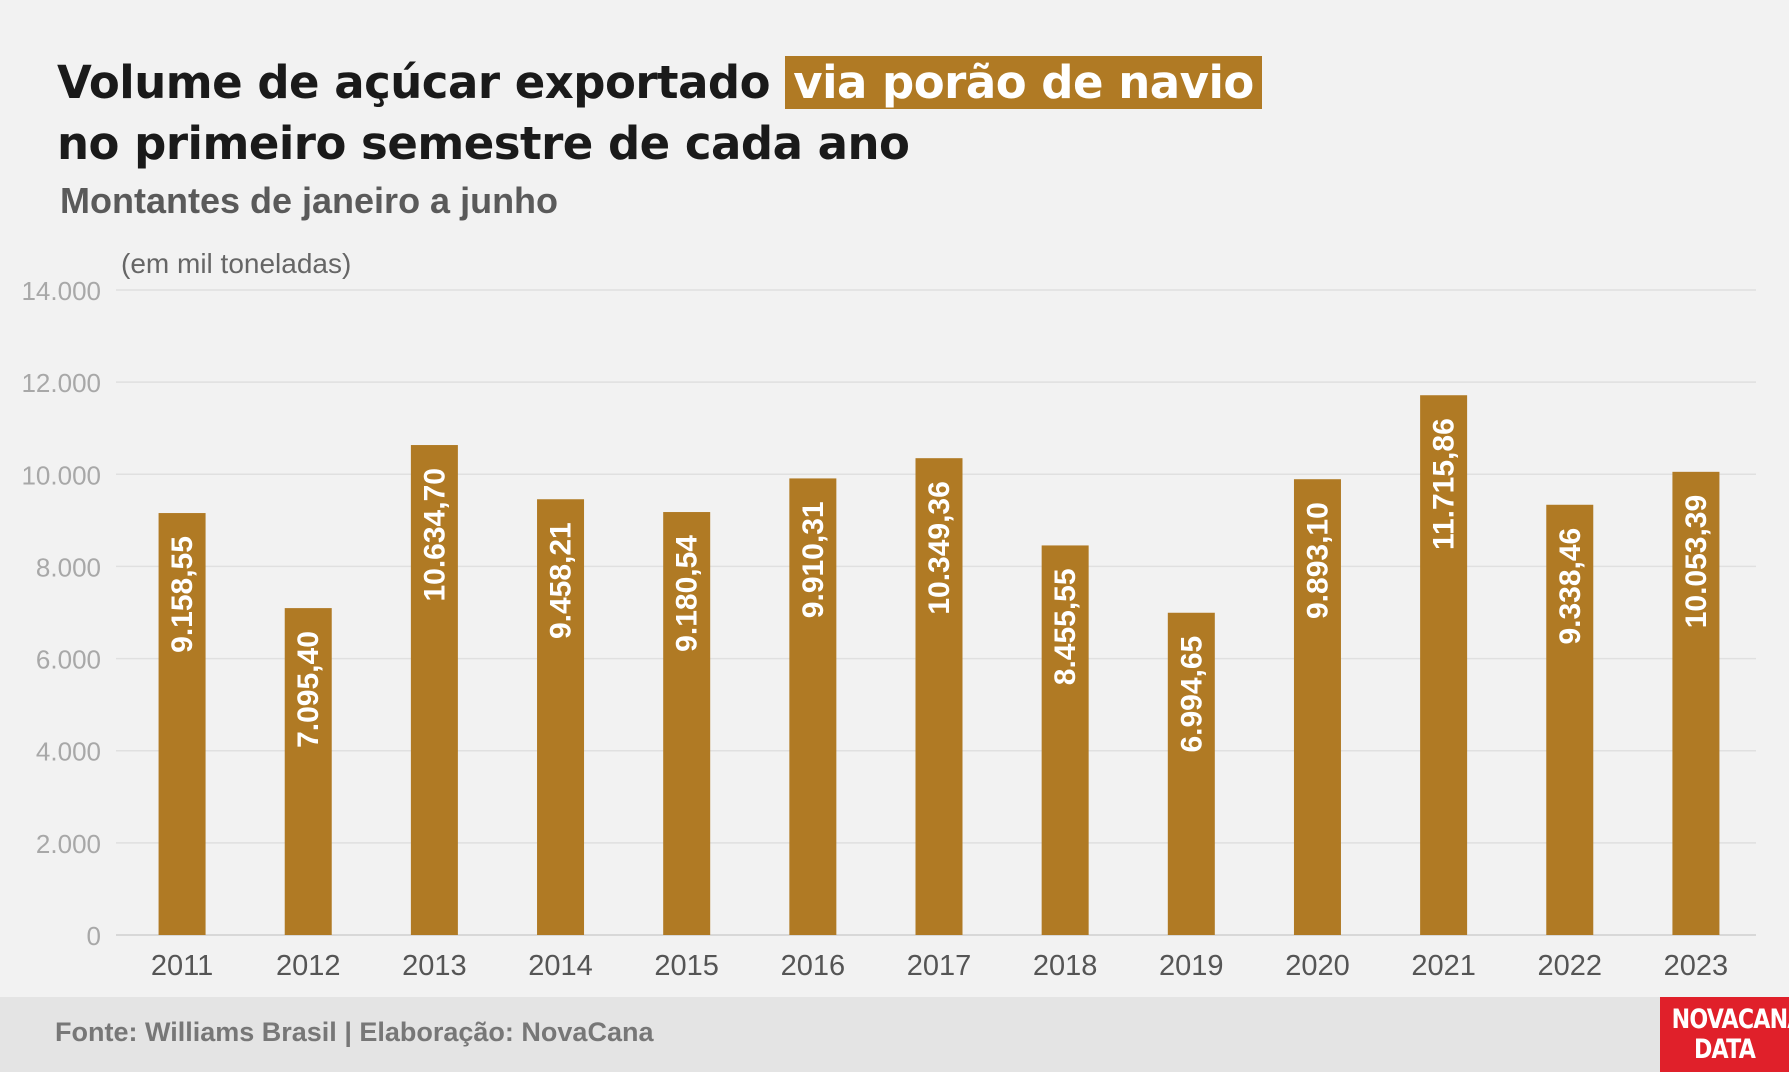 The height and width of the screenshot is (1072, 1789). I want to click on bar-2020, so click(1317, 707).